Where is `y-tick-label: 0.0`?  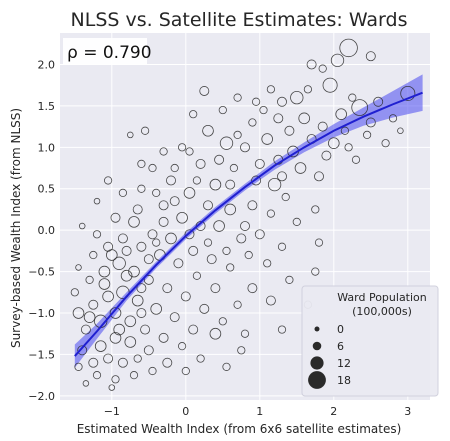 y-tick-label: 0.0 is located at coordinates (47, 230).